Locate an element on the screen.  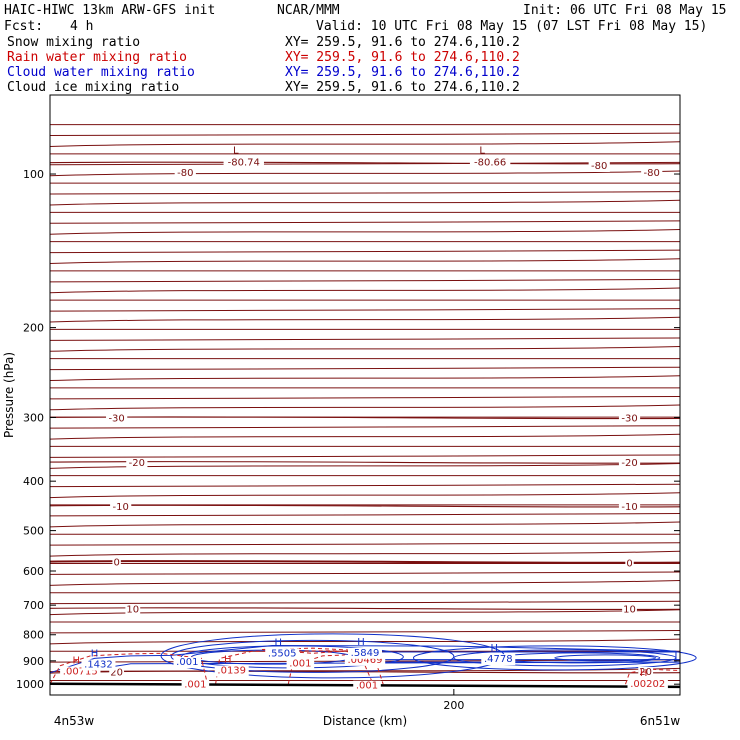
x-start-label: 4n53w is located at coordinates (74, 721).